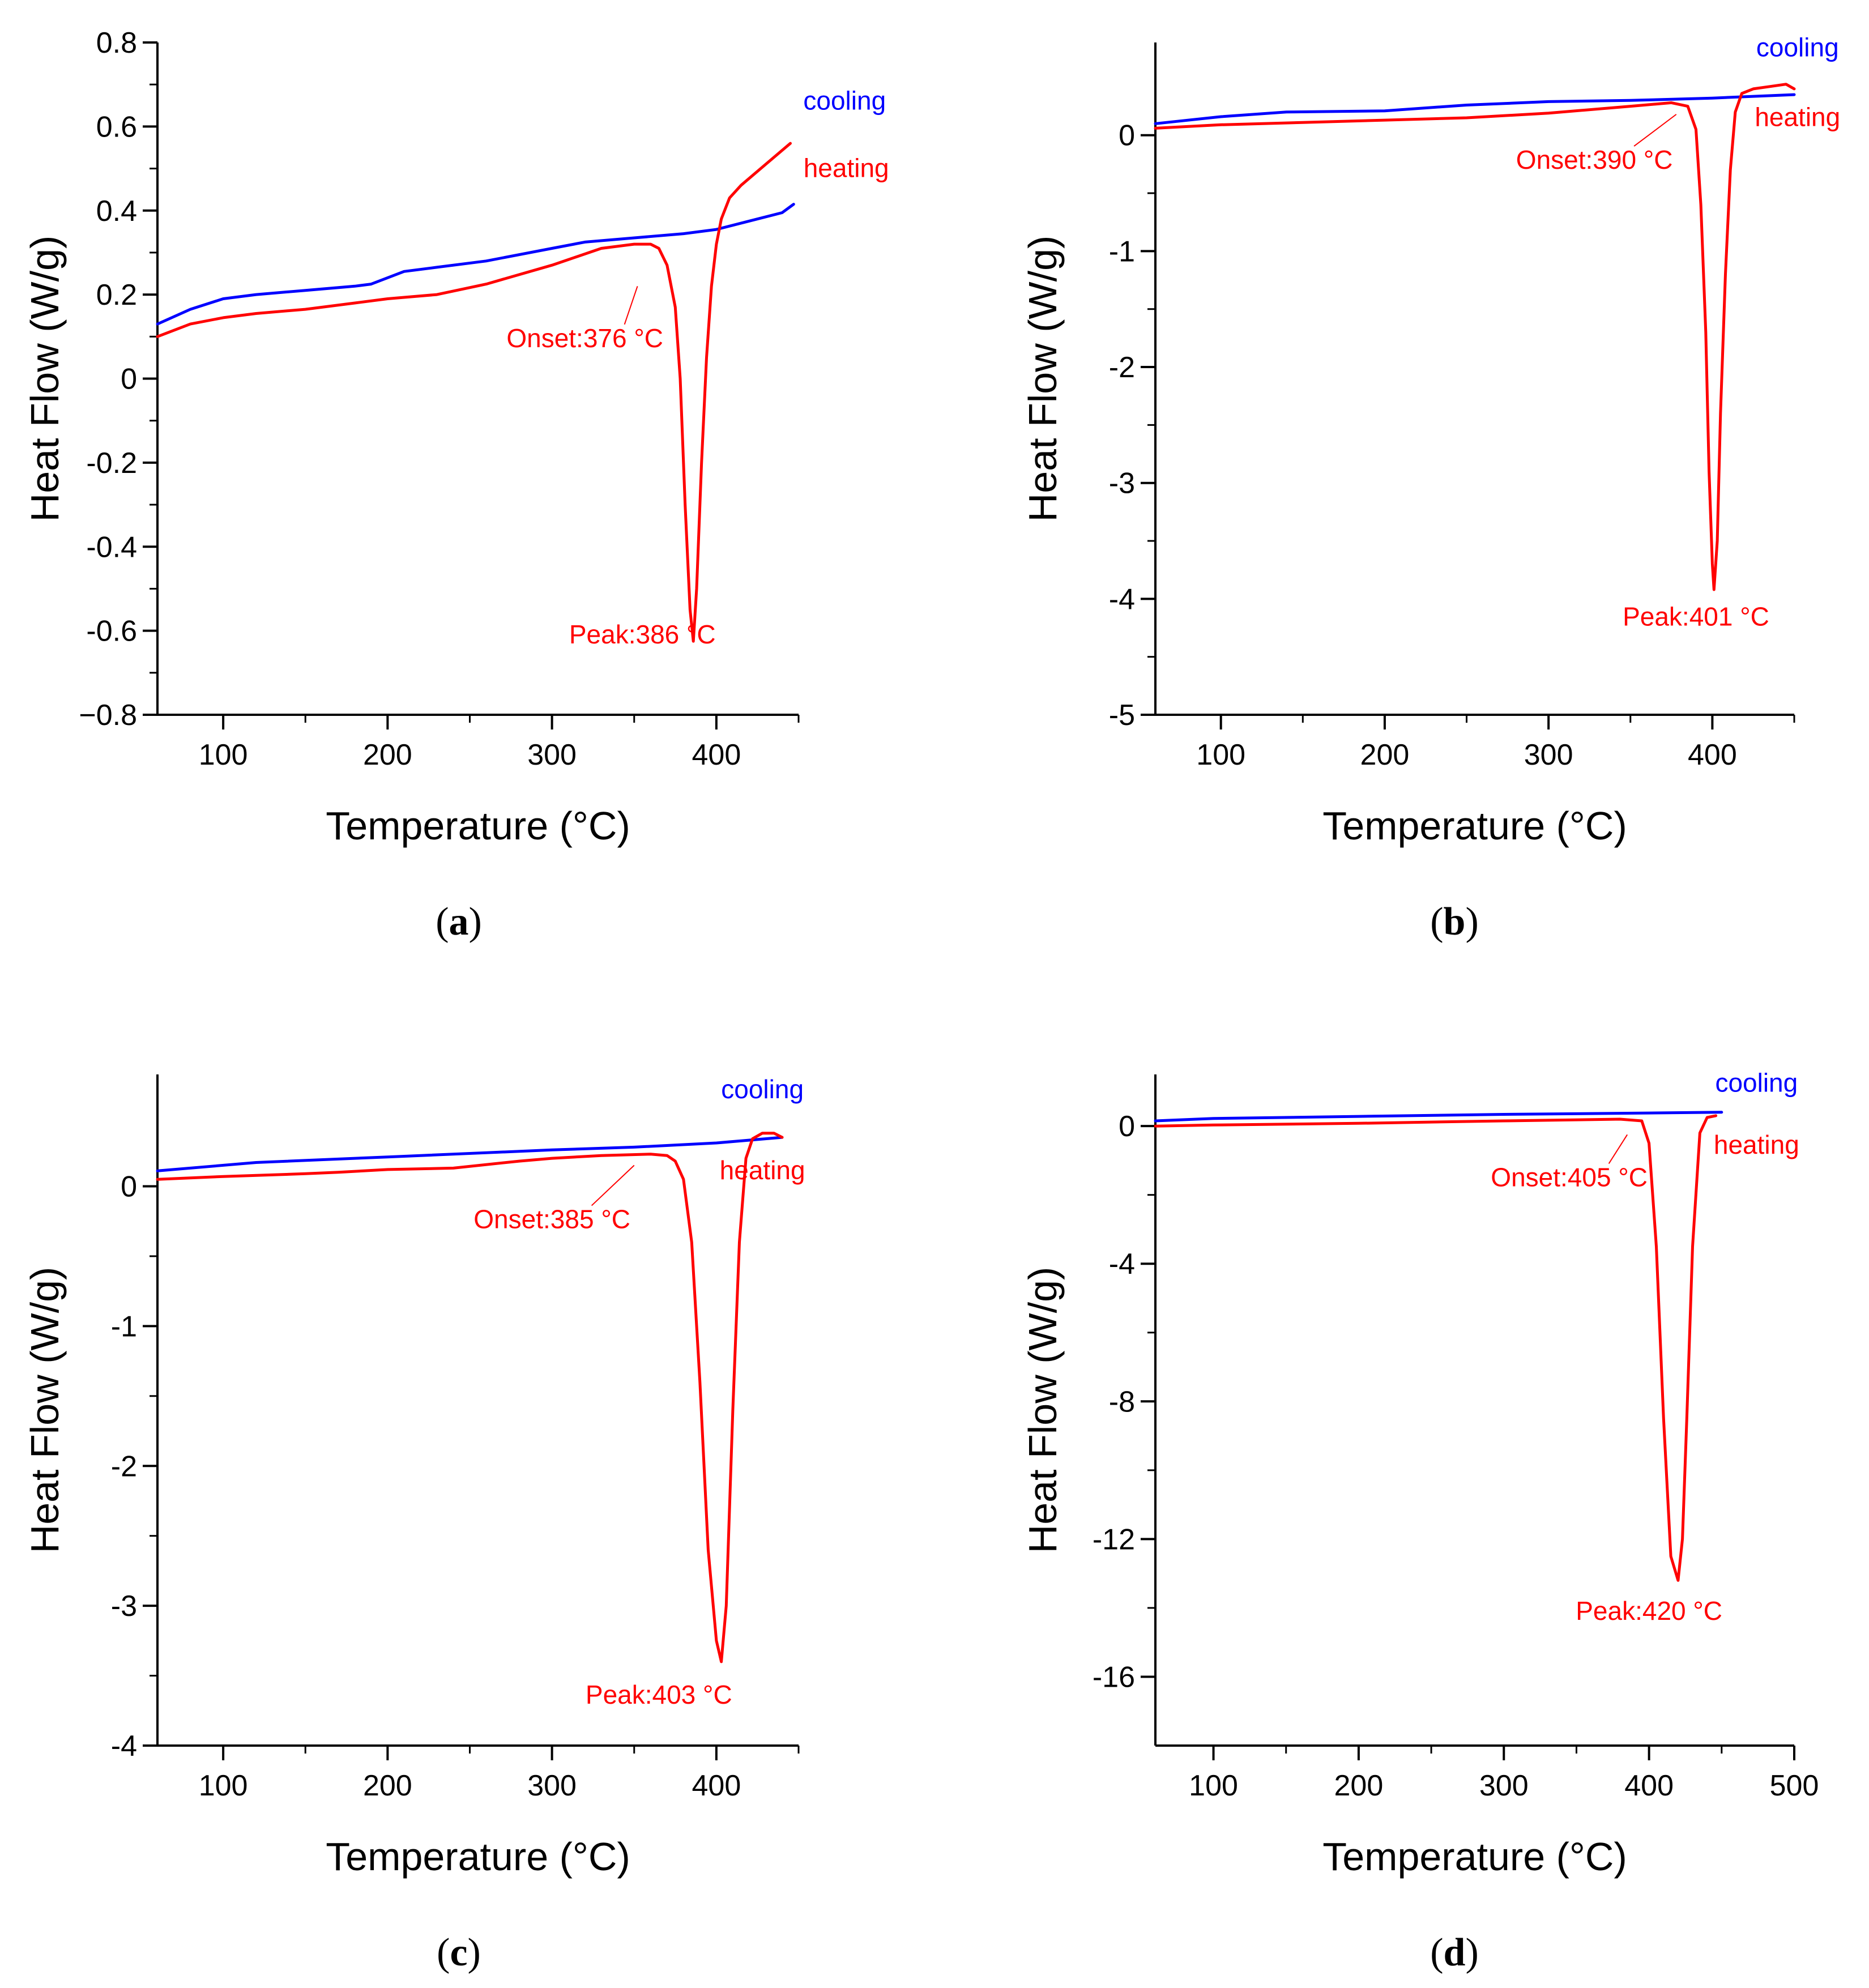  I want to click on y-tick-label: 0.6, so click(117, 126).